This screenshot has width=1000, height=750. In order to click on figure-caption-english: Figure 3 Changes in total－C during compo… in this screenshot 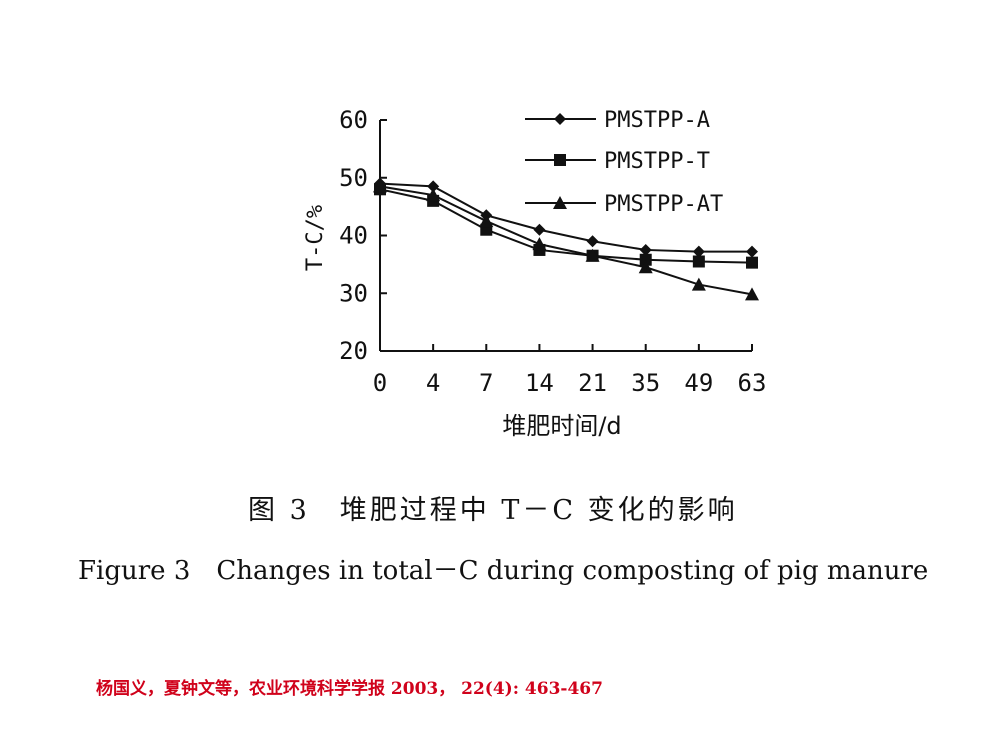, I will do `click(503, 571)`.